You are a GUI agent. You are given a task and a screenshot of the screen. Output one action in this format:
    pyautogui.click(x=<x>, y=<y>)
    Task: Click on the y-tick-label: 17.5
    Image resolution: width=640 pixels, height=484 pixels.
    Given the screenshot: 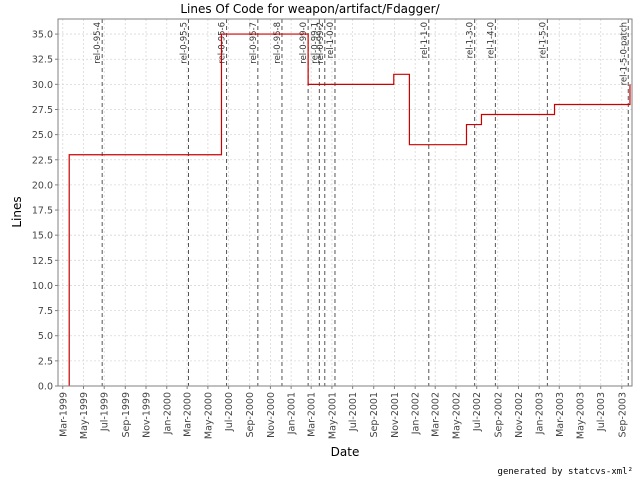 What is the action you would take?
    pyautogui.click(x=42, y=211)
    